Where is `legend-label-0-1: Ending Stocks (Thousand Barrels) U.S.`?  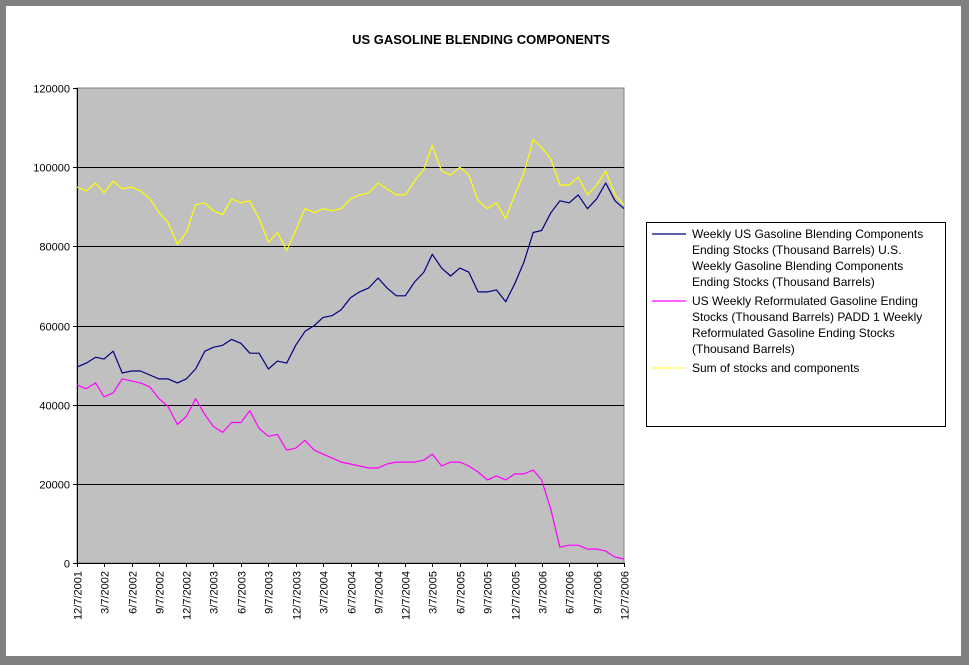 legend-label-0-1: Ending Stocks (Thousand Barrels) U.S. is located at coordinates (796, 250).